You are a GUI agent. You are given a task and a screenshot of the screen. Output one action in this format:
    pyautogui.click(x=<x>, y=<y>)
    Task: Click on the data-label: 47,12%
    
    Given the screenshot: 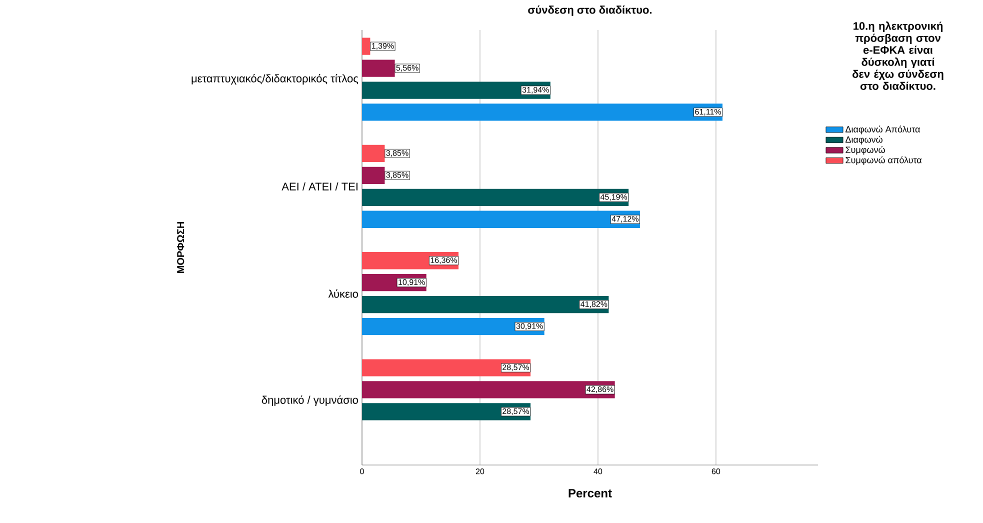 What is the action you would take?
    pyautogui.click(x=625, y=219)
    